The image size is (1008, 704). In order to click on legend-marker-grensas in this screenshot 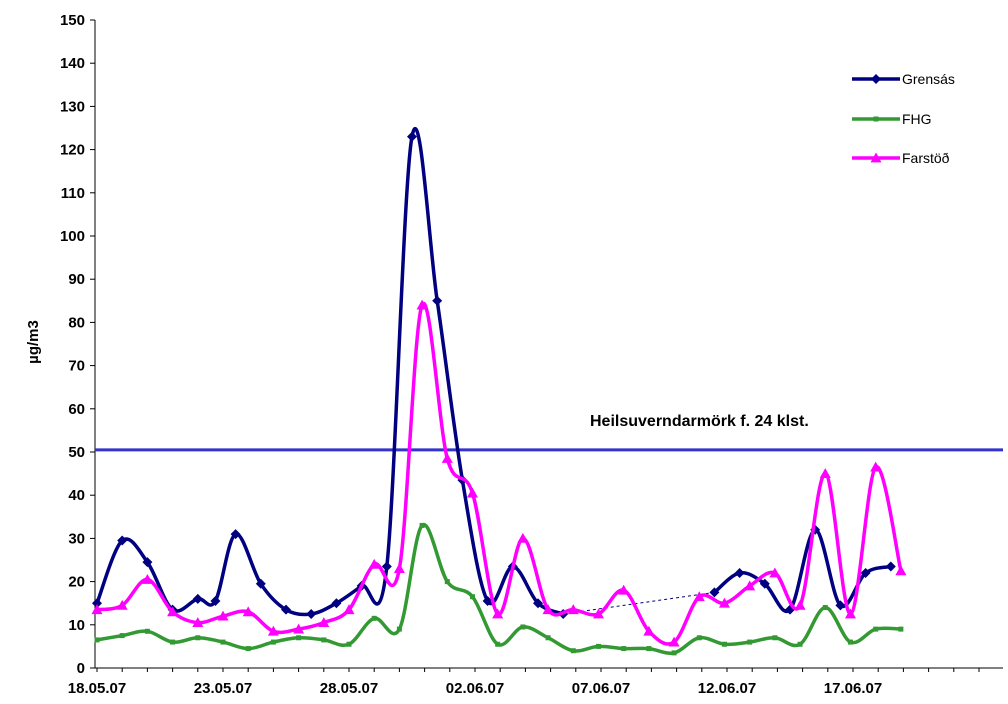, I will do `click(876, 79)`.